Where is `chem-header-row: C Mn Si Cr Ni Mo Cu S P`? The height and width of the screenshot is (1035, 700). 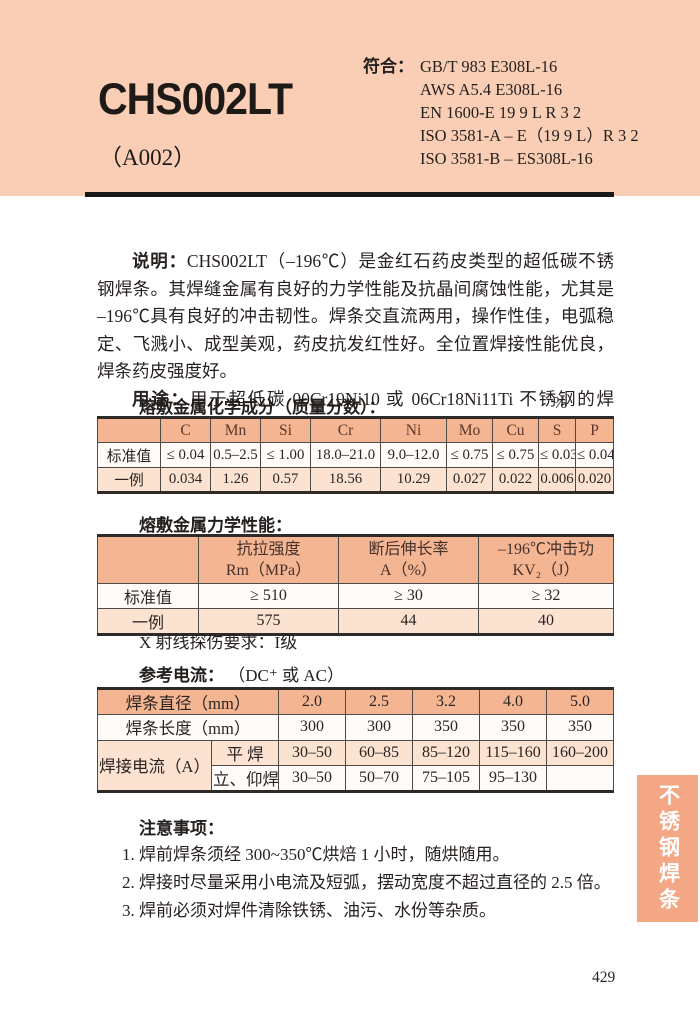
chem-header-row: C Mn Si Cr Ni Mo Cu S P is located at coordinates (355, 430).